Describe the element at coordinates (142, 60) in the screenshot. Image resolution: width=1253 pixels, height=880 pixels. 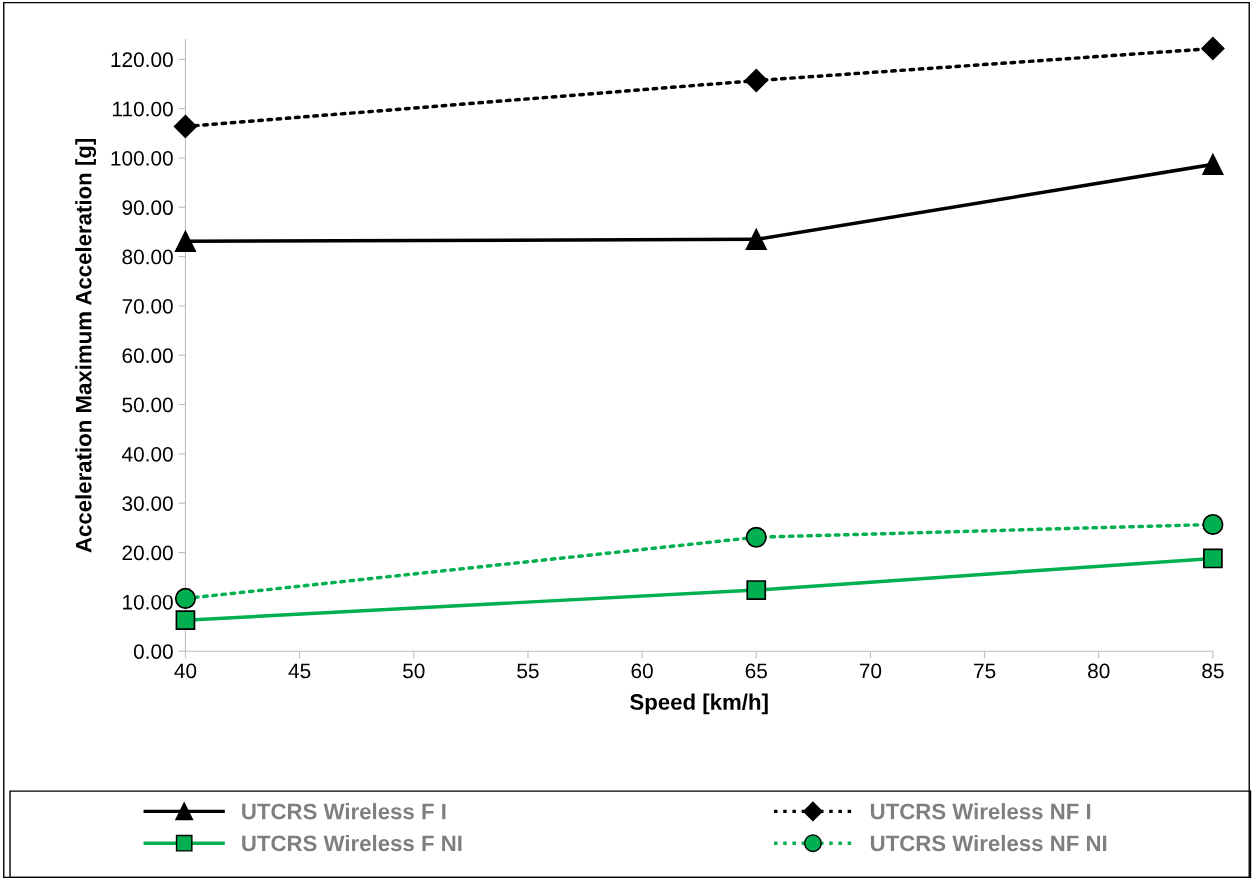
I see `y-tick-label: 120.00` at that location.